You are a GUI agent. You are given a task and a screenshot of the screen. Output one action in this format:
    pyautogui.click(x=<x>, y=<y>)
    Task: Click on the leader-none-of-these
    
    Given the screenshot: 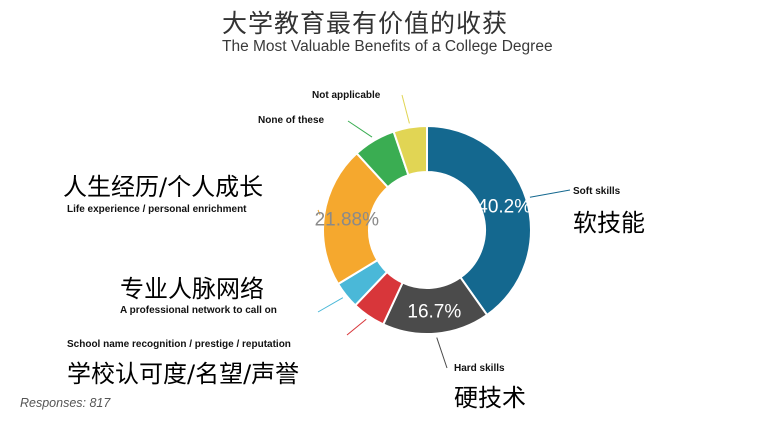 What is the action you would take?
    pyautogui.click(x=360, y=129)
    